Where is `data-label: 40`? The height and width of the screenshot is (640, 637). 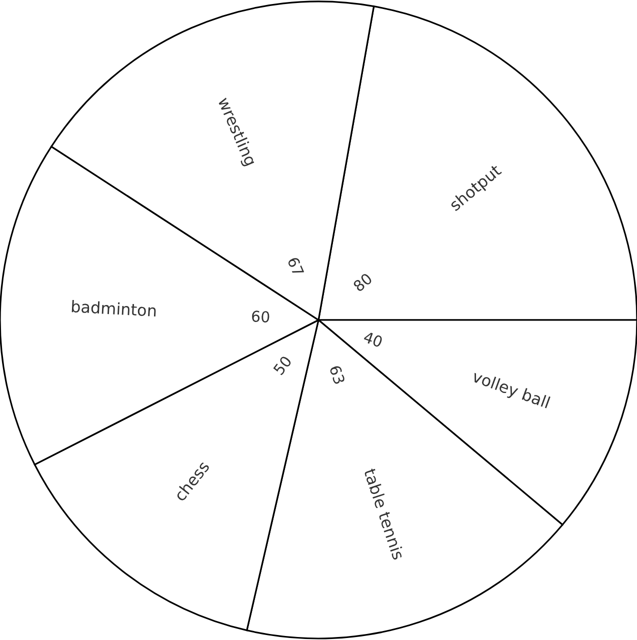
data-label: 40 is located at coordinates (373, 340).